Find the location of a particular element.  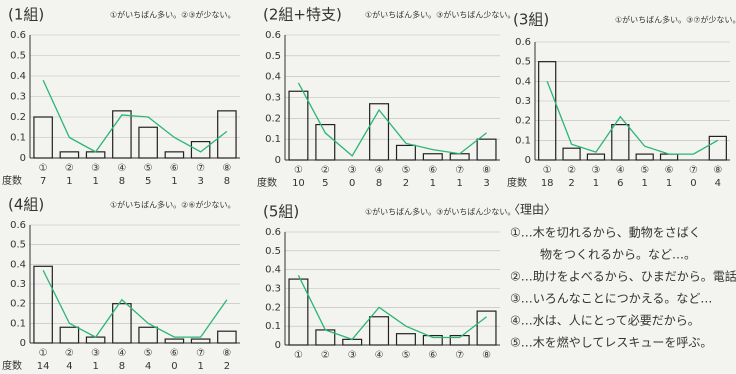

chart-title: (3組) is located at coordinates (531, 20).